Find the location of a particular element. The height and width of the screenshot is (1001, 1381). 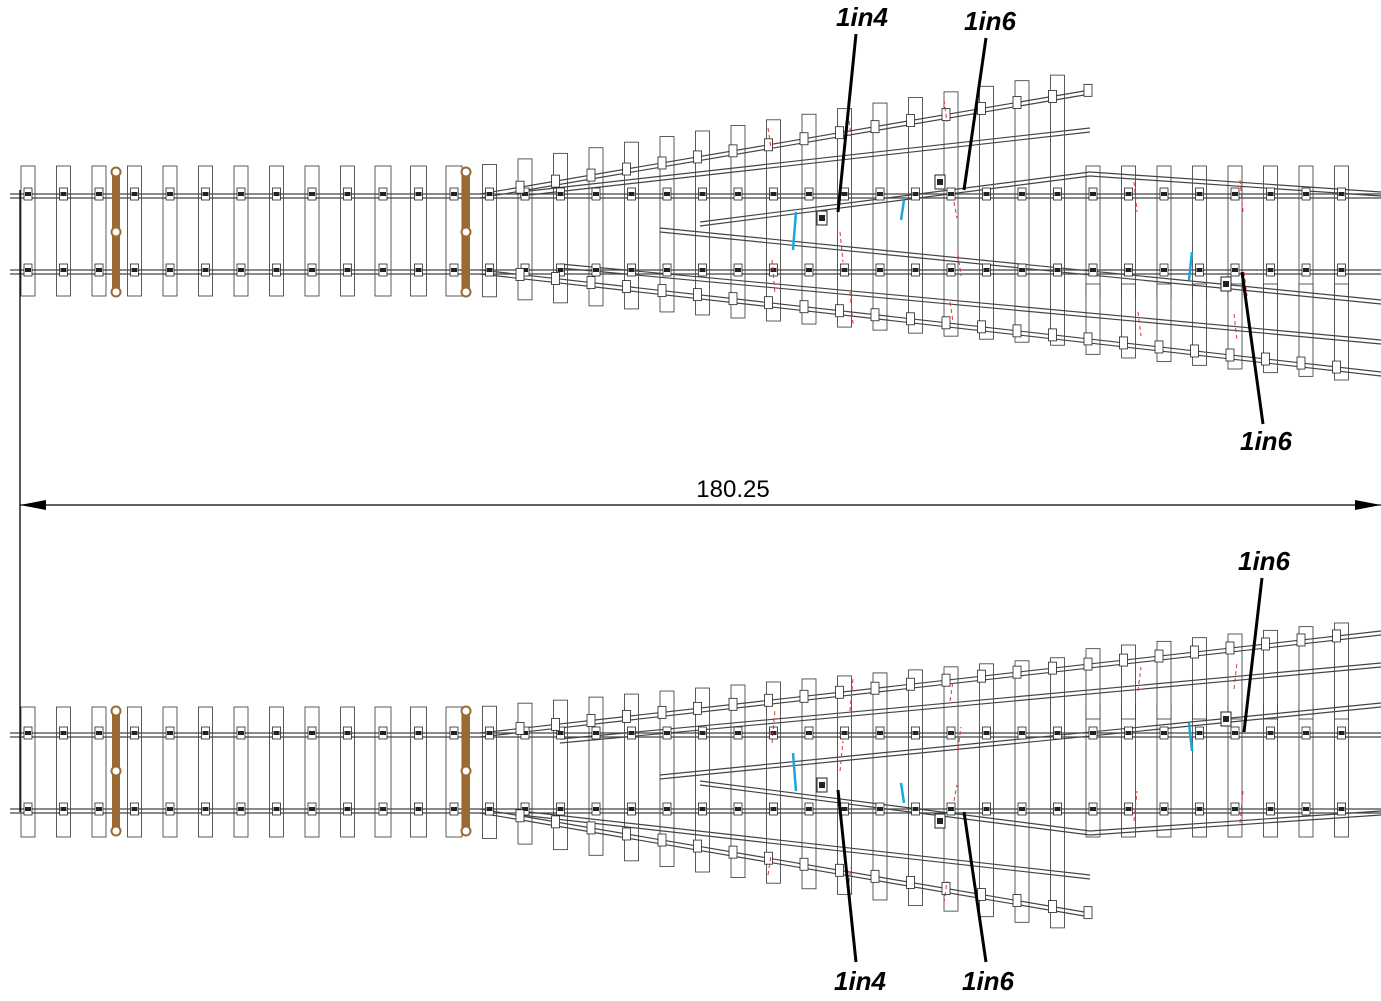

leader-bottom-upper-1in6 is located at coordinates (1253, 655).